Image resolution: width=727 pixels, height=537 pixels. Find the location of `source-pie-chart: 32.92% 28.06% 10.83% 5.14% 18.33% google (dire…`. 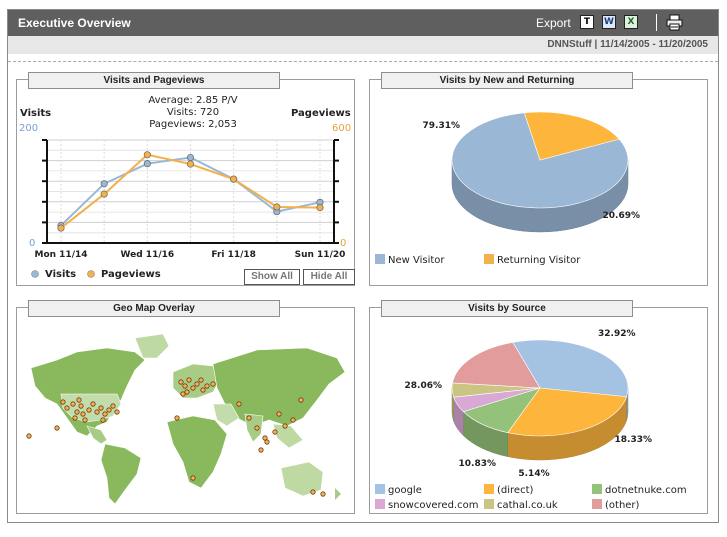

source-pie-chart: 32.92% 28.06% 10.83% 5.14% 18.33% google (dire… is located at coordinates (531, 420).